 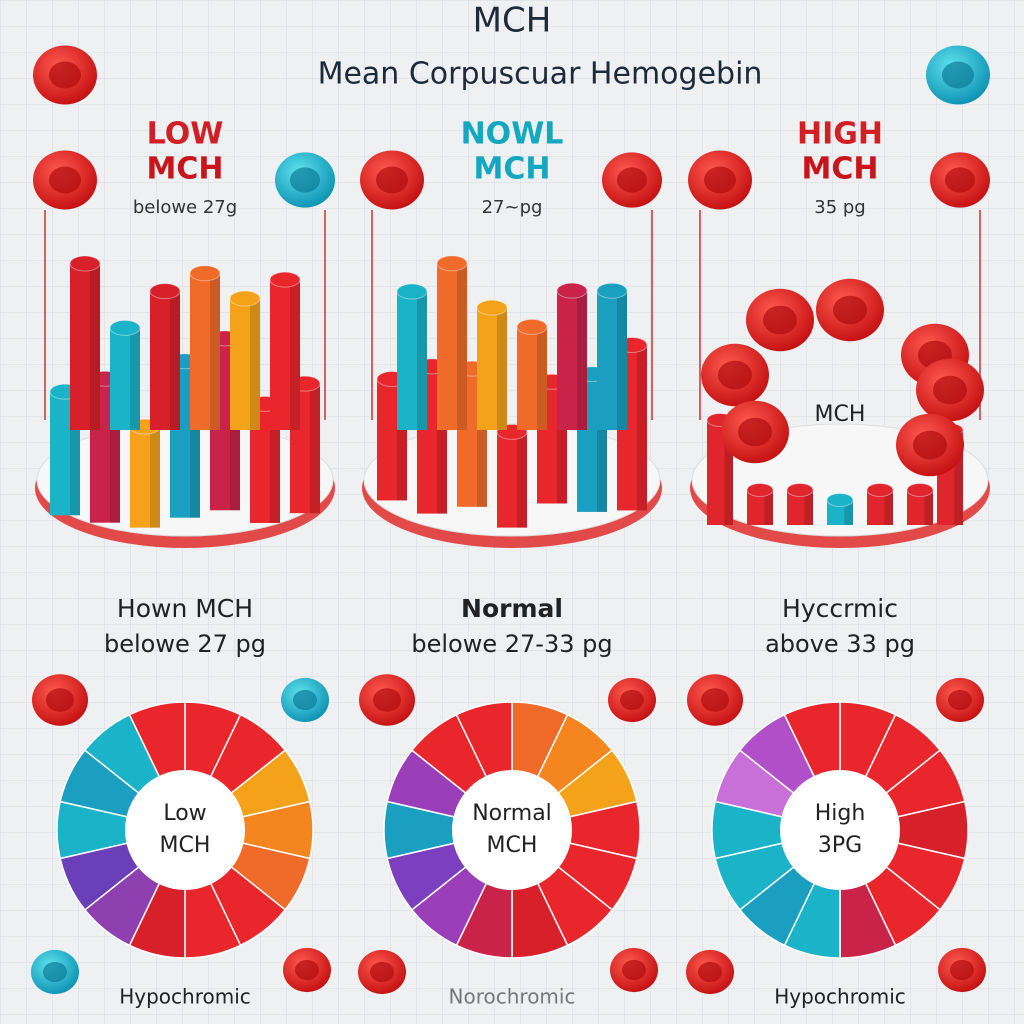 What do you see at coordinates (185, 207) in the screenshot?
I see `panel-range: belowe 27g` at bounding box center [185, 207].